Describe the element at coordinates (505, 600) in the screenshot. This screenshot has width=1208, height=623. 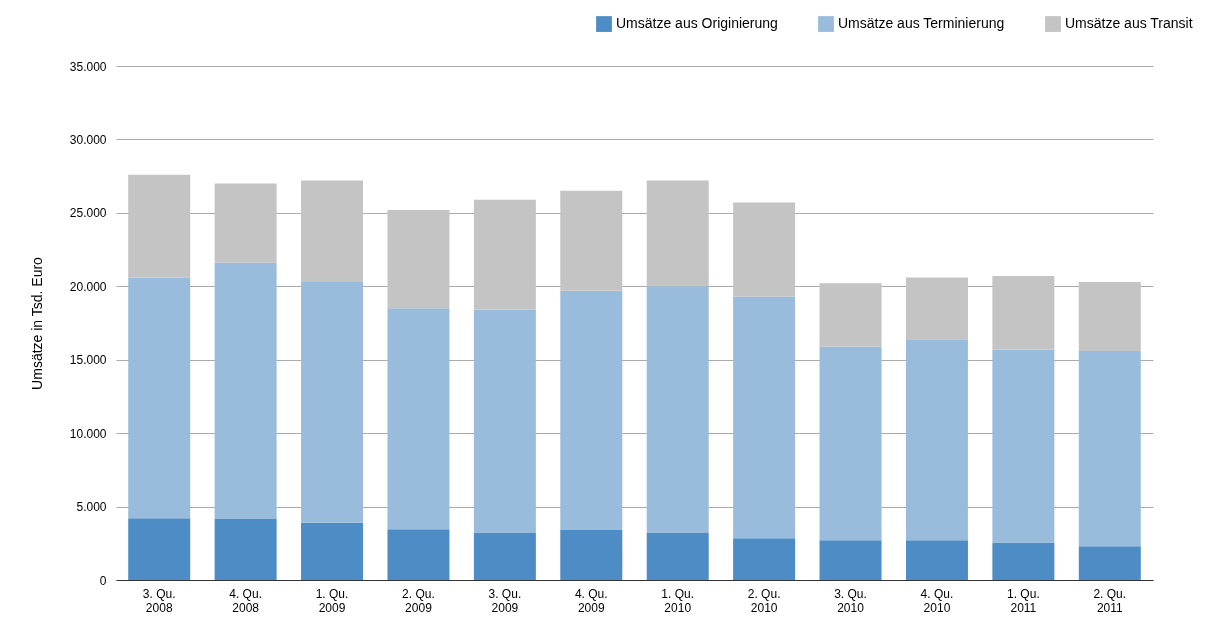
I see `x-tick-label: 3. Qu. 2009` at that location.